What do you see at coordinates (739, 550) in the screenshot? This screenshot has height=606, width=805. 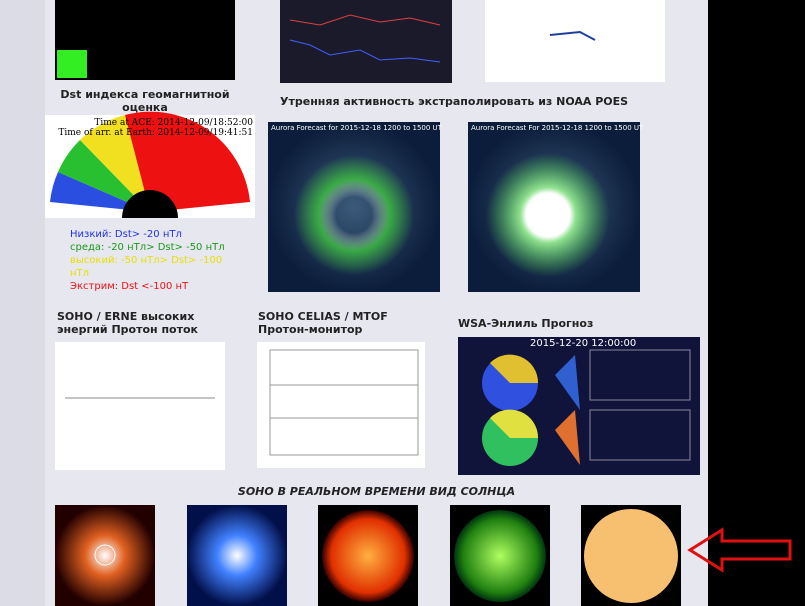 I see `red-arrow` at bounding box center [739, 550].